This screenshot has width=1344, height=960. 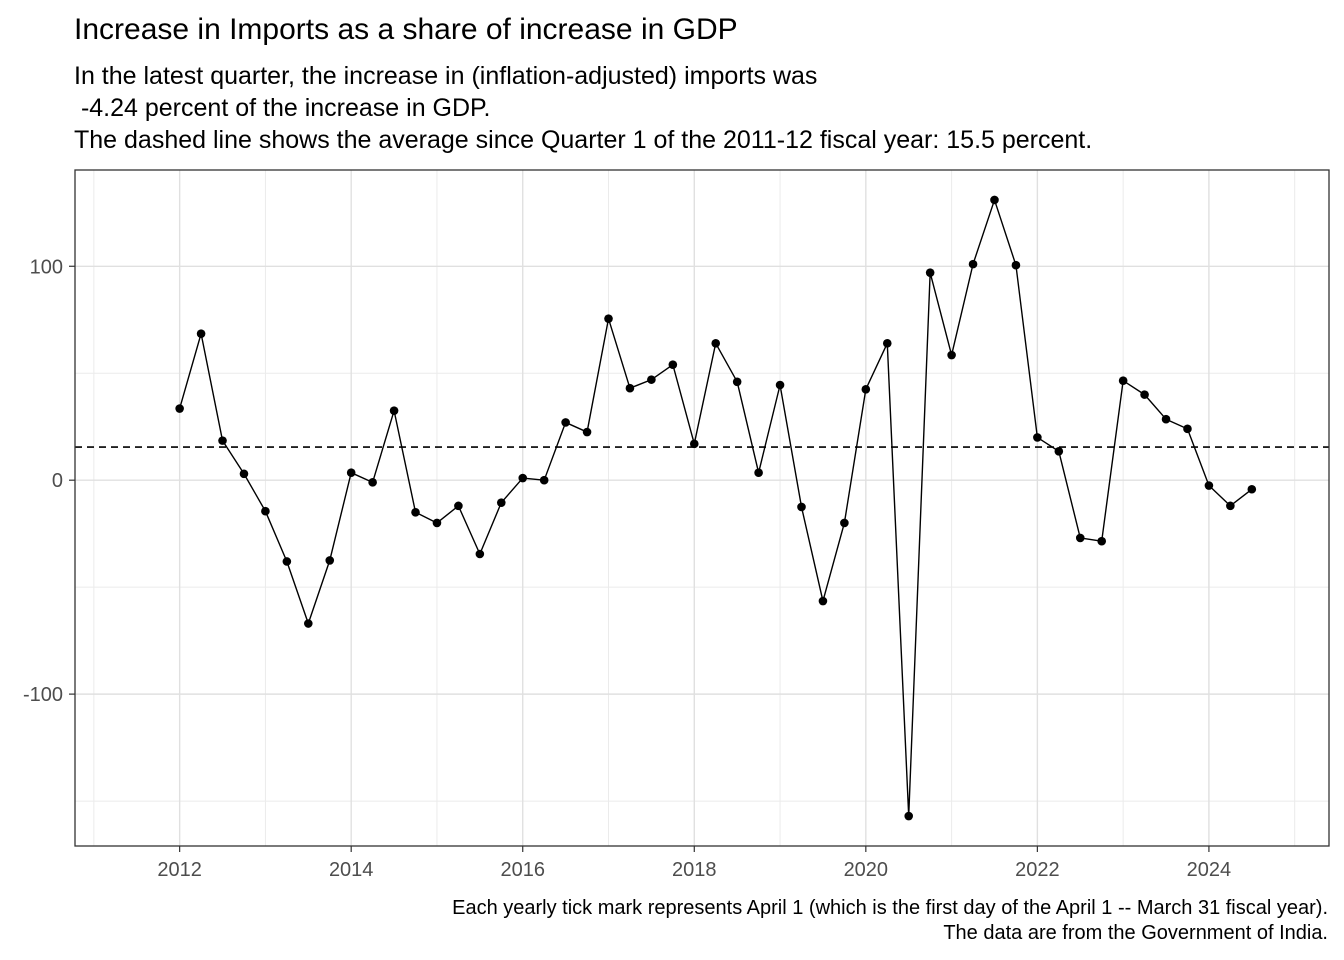 I want to click on x-tick-label: 2016, so click(x=522, y=870).